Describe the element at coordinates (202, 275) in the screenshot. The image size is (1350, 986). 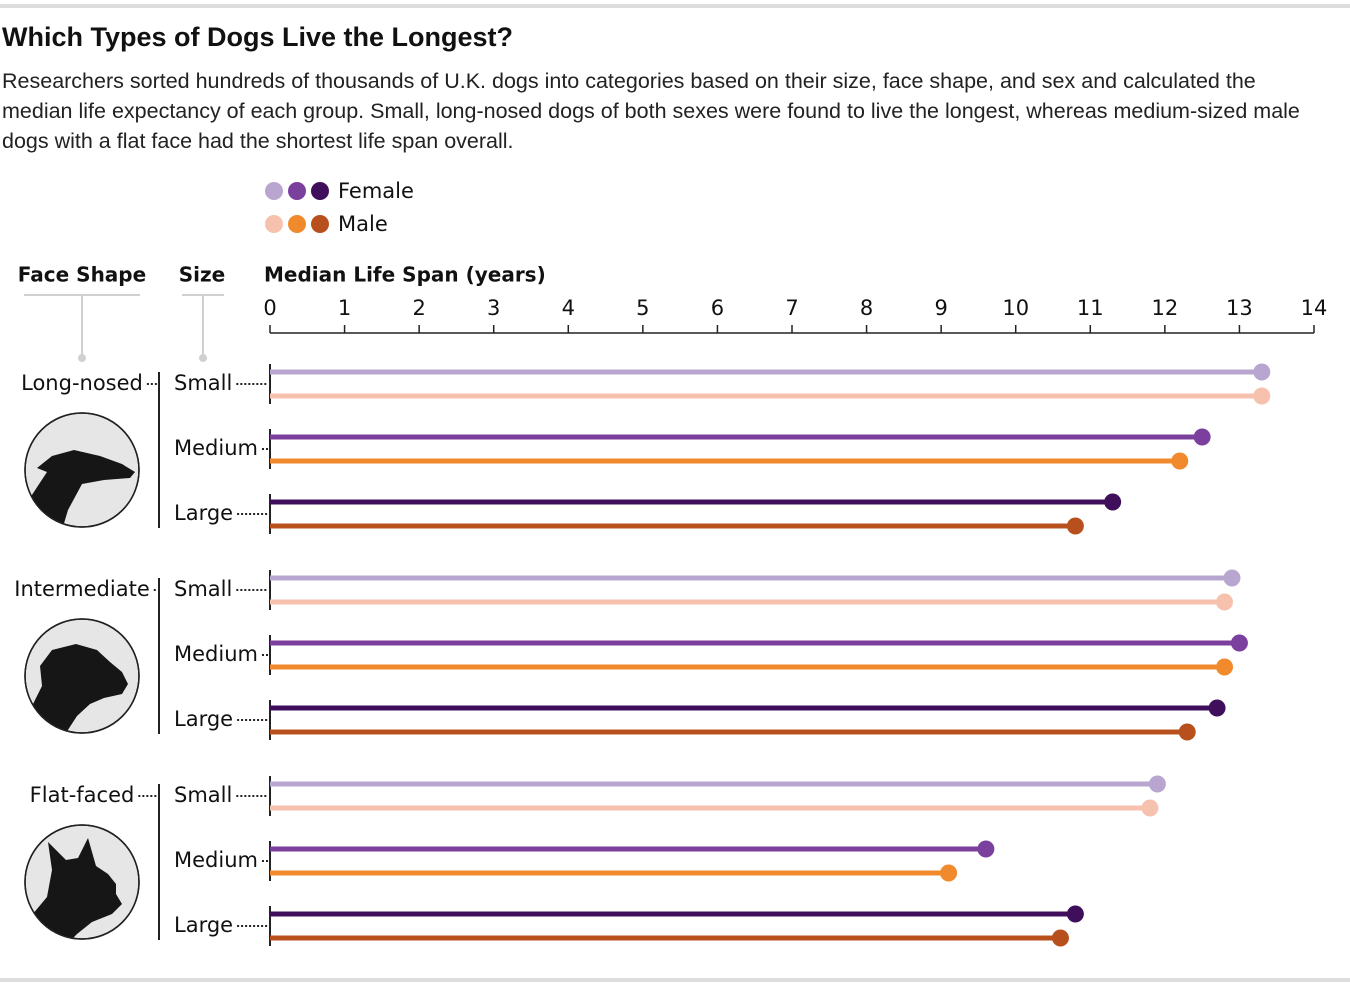
I see `size-header: Size` at that location.